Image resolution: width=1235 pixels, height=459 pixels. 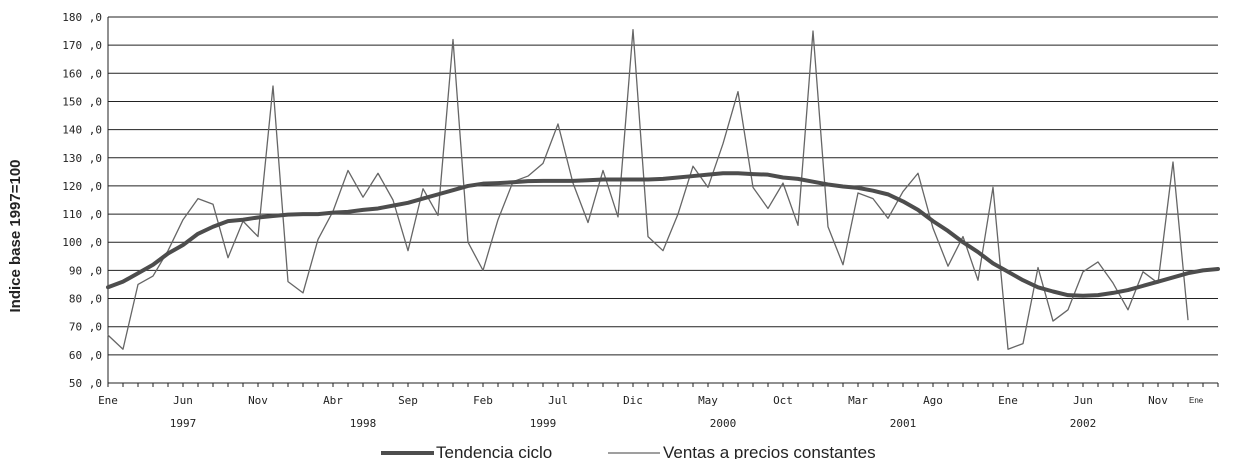 I want to click on y-tick-label: 50 ,0, so click(x=85, y=383).